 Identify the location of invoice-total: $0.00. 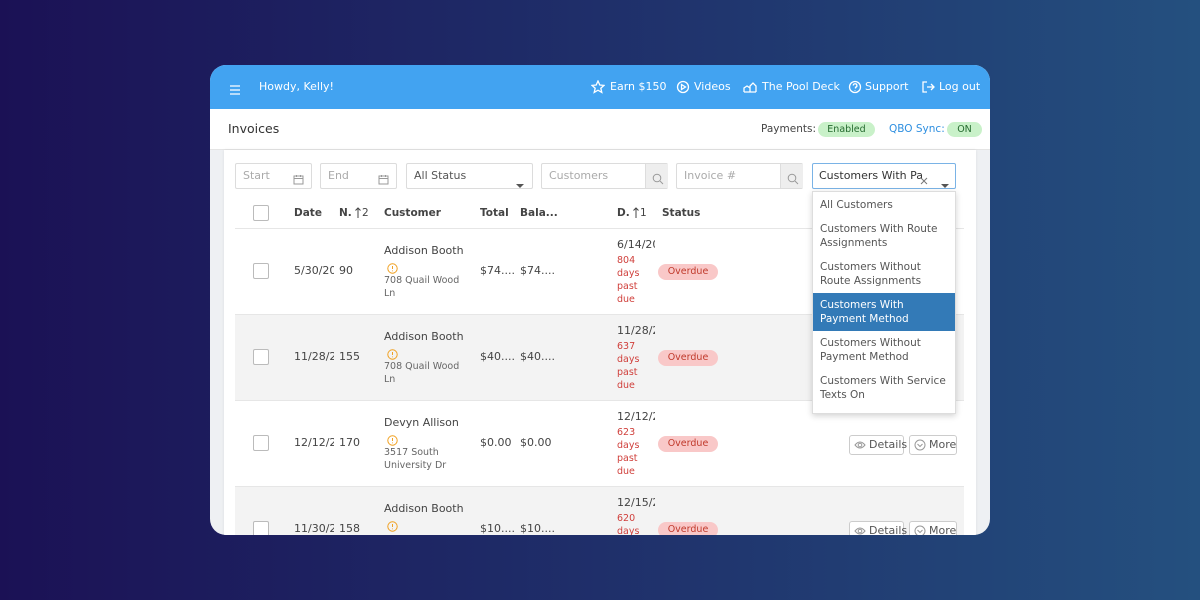
(496, 442).